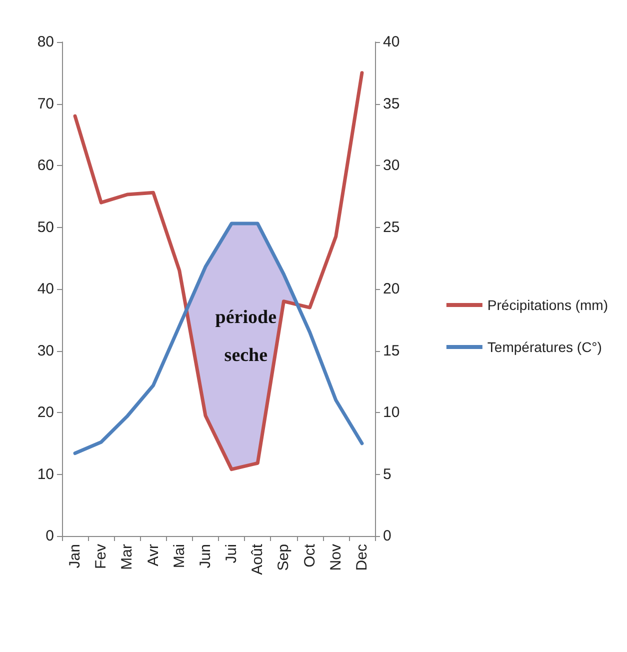 The width and height of the screenshot is (627, 652). Describe the element at coordinates (246, 336) in the screenshot. I see `annotation: période seche` at that location.